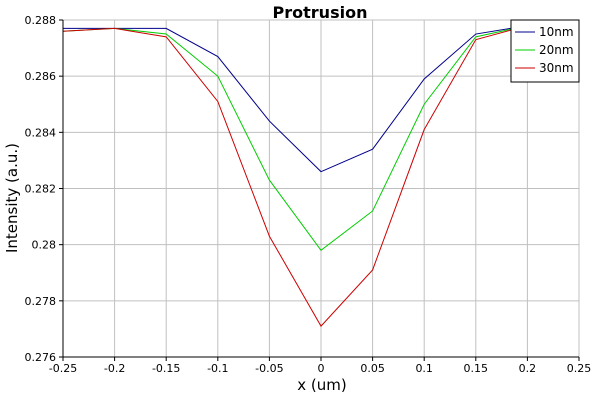 The image size is (600, 400). I want to click on y-tick-label: 0.28, so click(44, 245).